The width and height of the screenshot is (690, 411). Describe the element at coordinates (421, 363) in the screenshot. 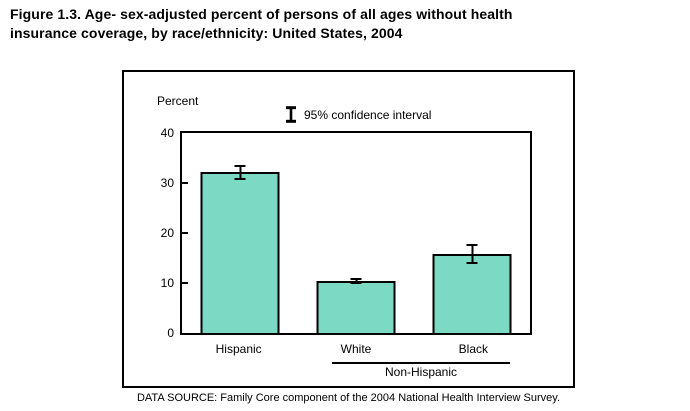

I see `non-hispanic-underline` at that location.